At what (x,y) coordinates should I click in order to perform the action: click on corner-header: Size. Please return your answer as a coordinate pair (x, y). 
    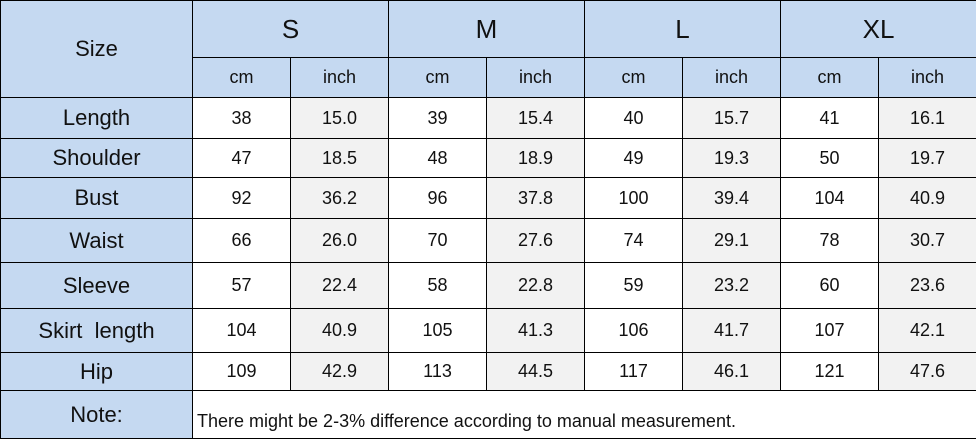
    Looking at the image, I should click on (97, 49).